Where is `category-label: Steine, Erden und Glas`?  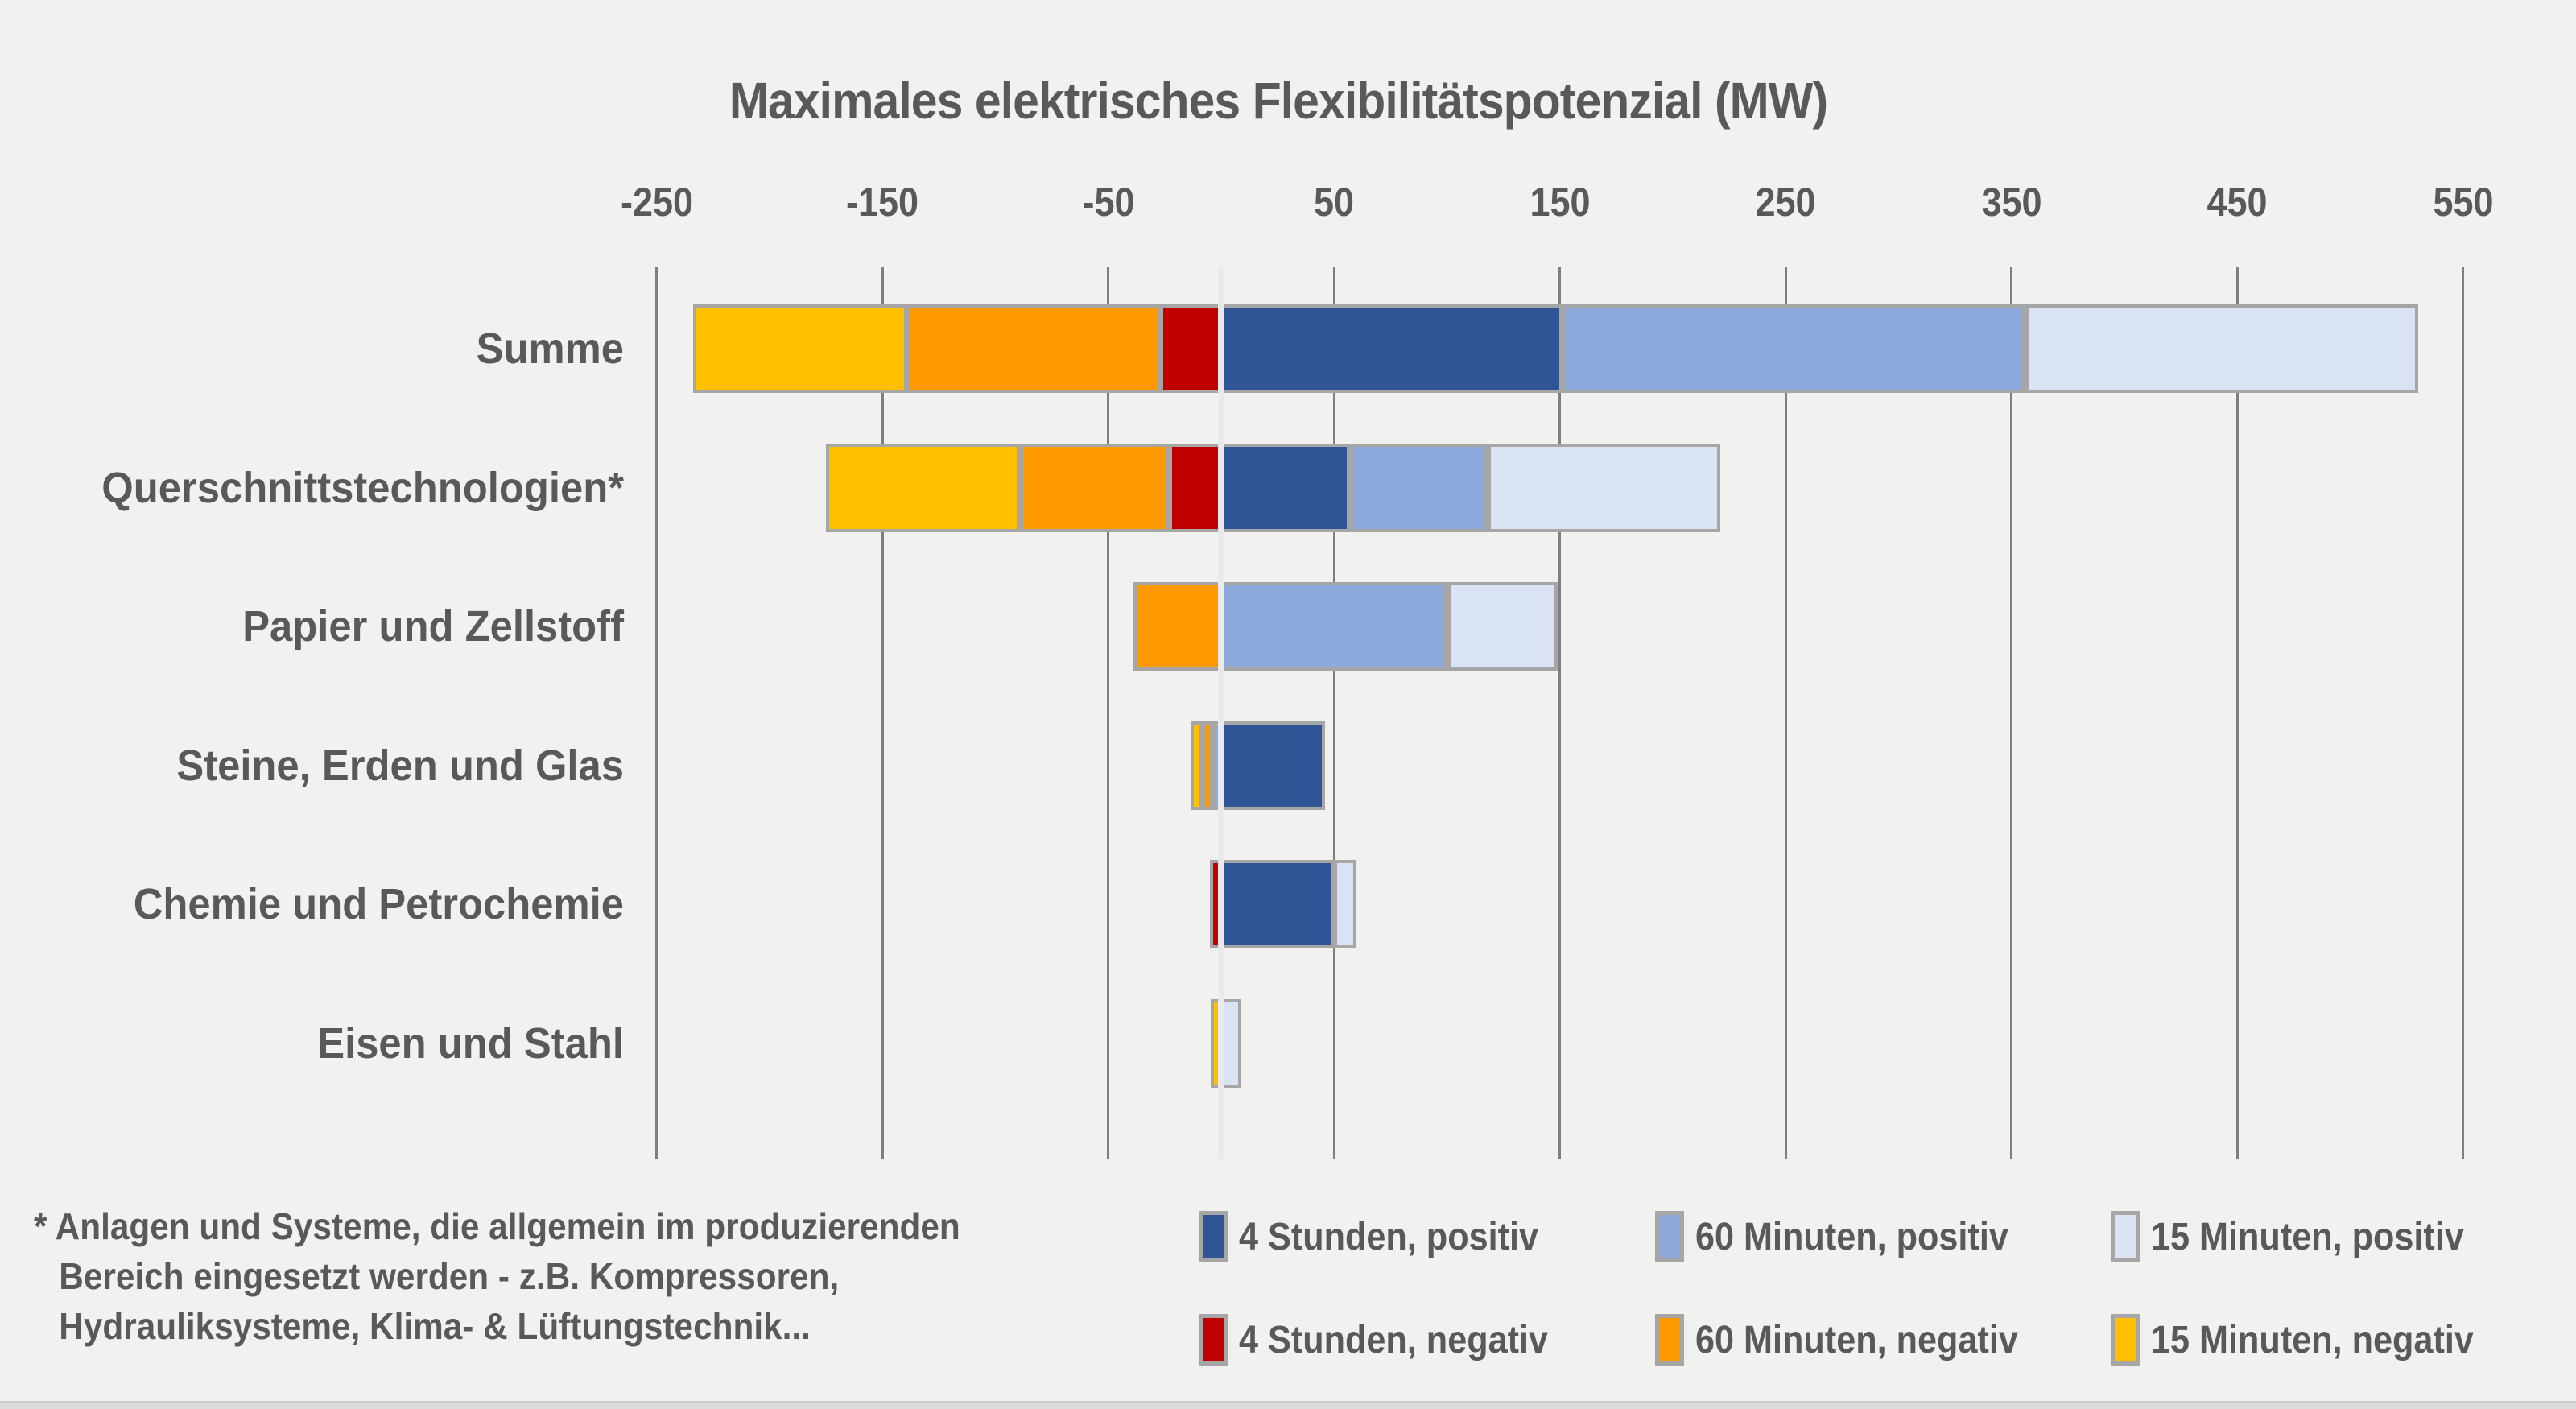
category-label: Steine, Erden und Glas is located at coordinates (400, 766).